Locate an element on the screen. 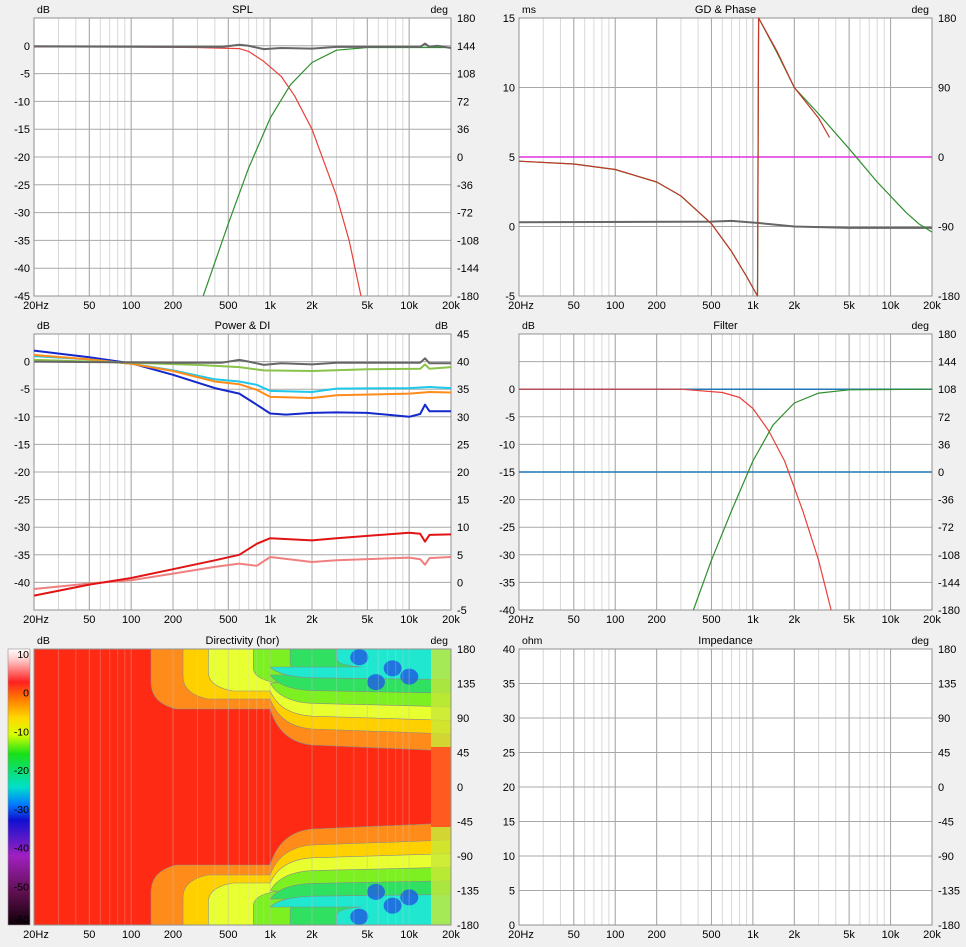 This screenshot has height=947, width=966. y2-tick-label: -90 is located at coordinates (946, 857).